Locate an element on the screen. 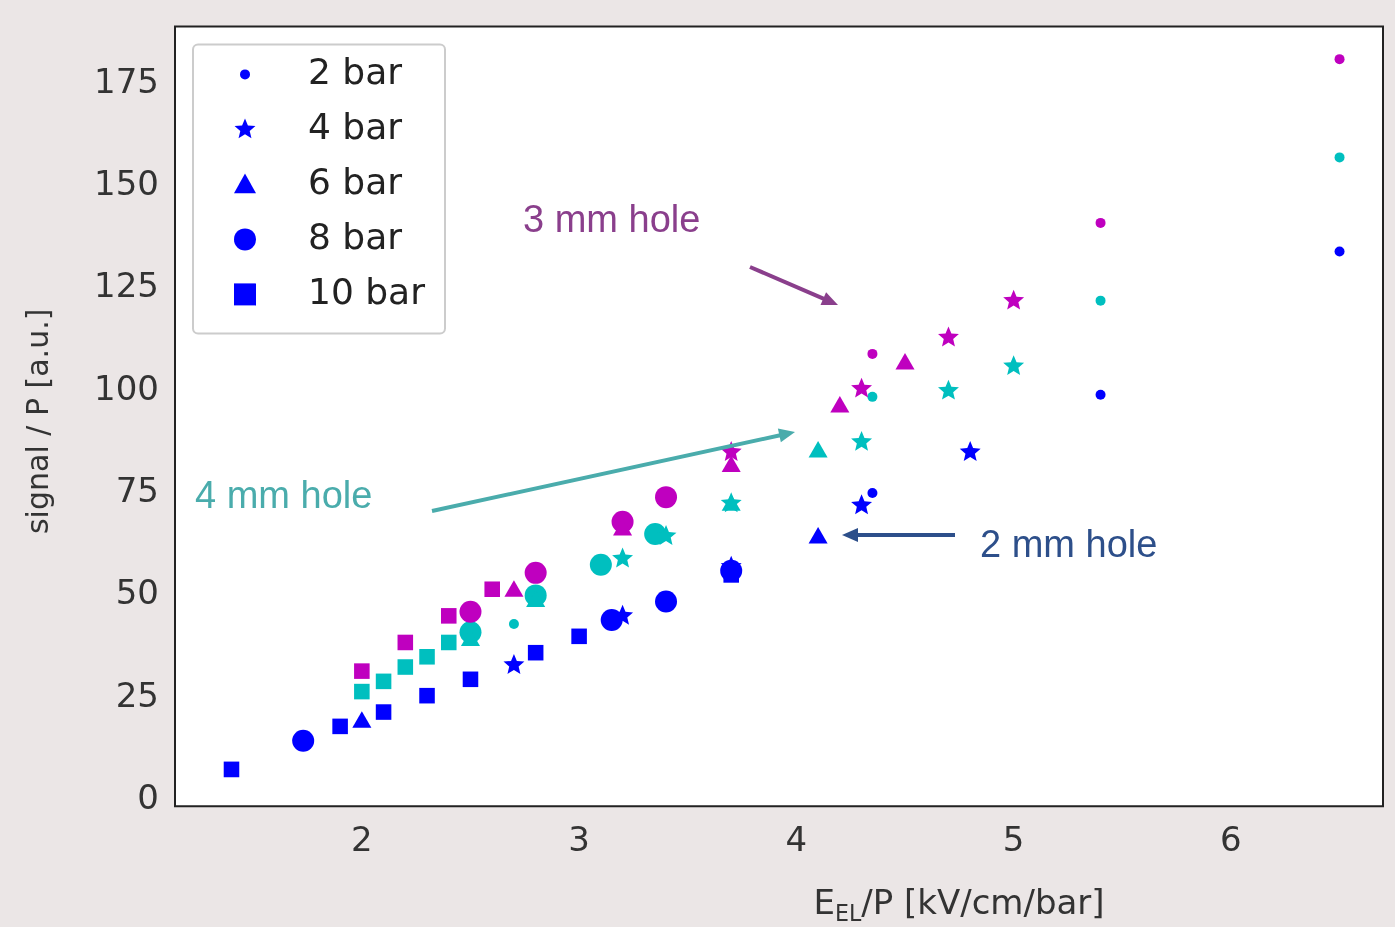 This screenshot has height=927, width=1395. y-tick-label: 100 is located at coordinates (126, 387).